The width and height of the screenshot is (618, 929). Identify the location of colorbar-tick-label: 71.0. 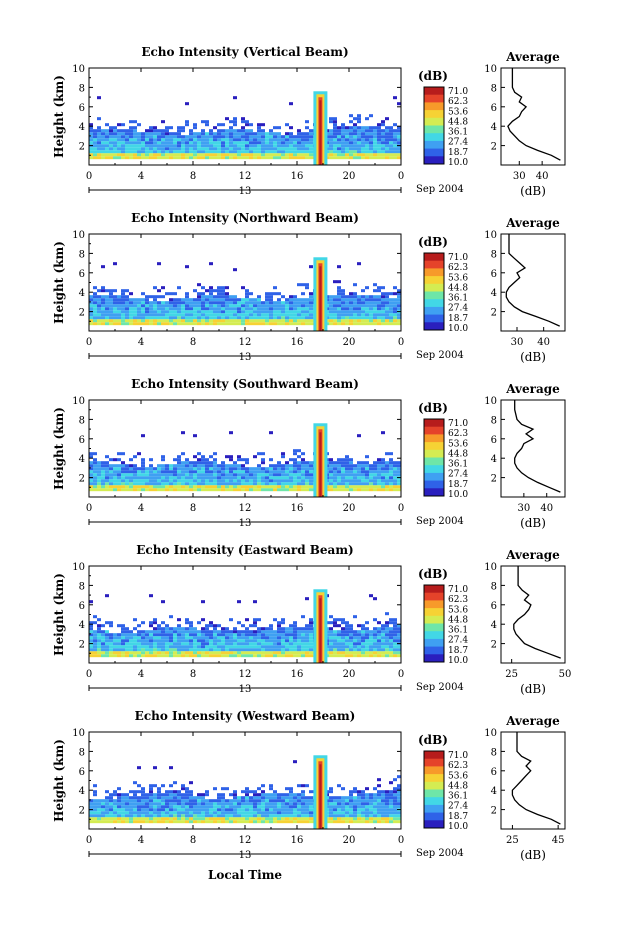
(458, 92).